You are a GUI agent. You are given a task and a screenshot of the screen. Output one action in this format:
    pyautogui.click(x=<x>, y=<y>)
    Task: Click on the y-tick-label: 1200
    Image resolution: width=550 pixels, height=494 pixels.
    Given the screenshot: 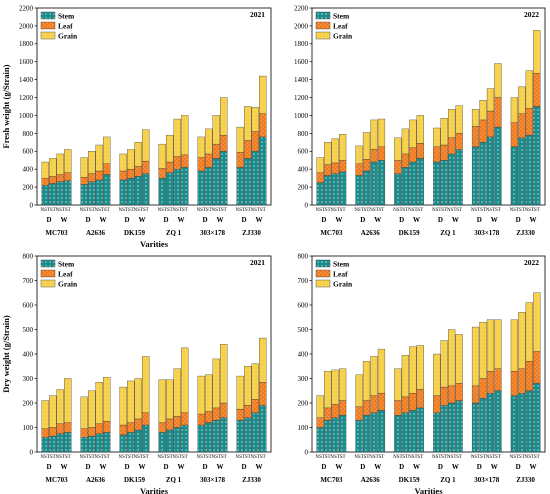 What is the action you would take?
    pyautogui.click(x=301, y=98)
    